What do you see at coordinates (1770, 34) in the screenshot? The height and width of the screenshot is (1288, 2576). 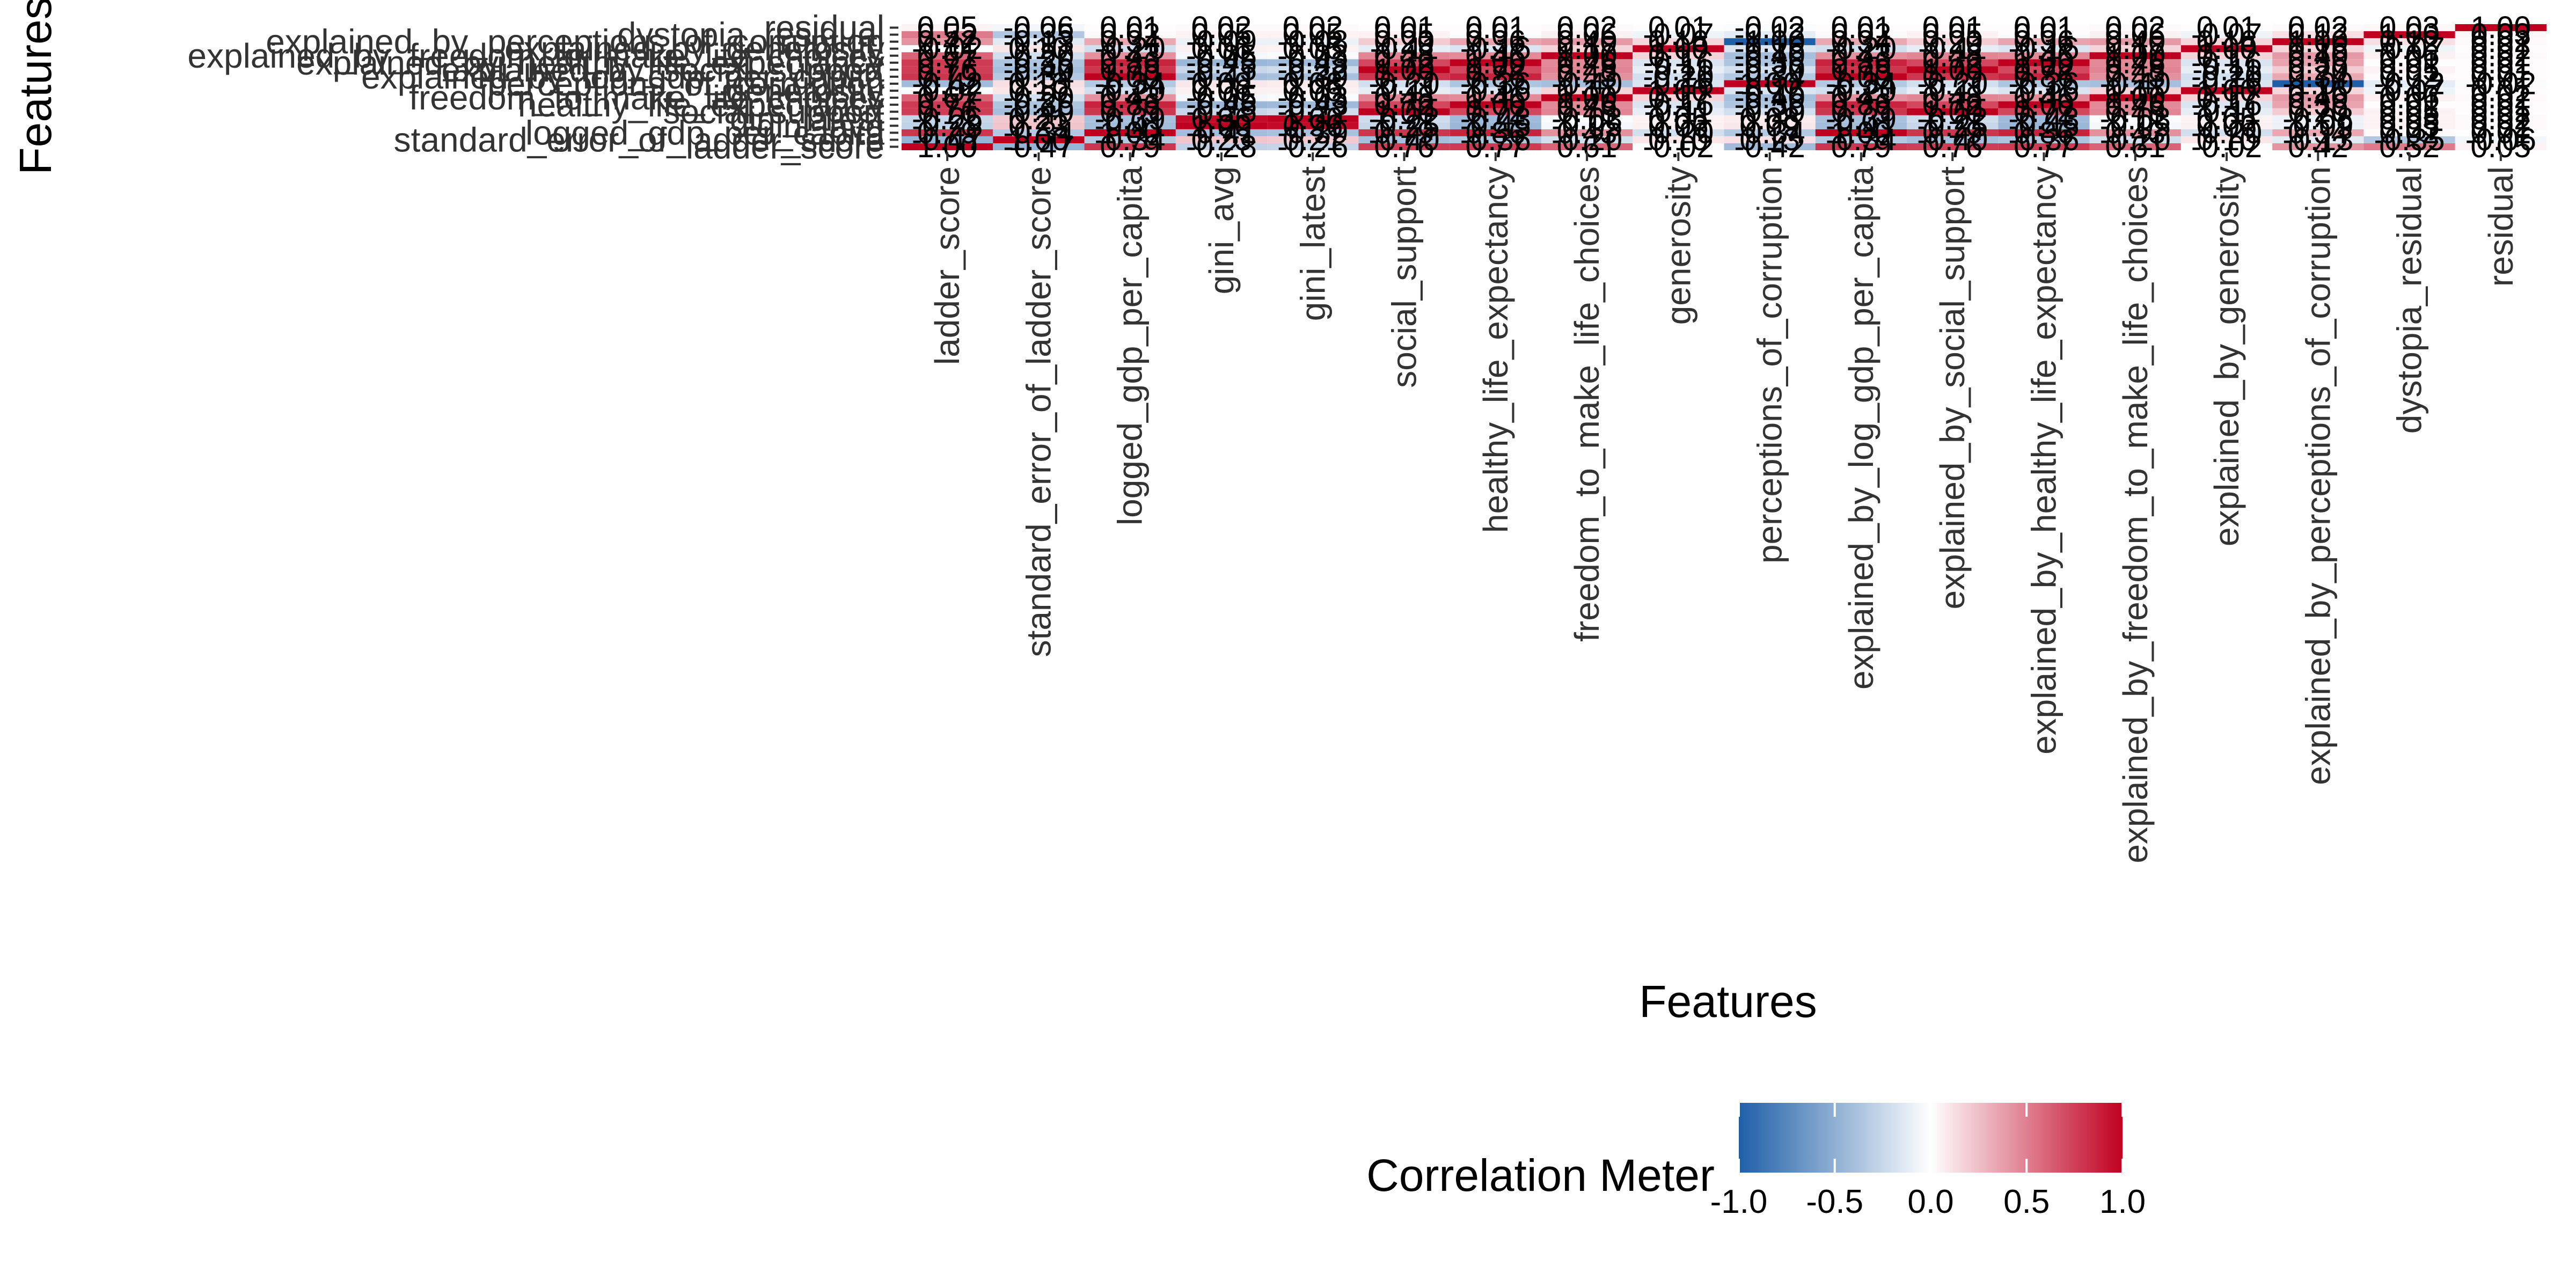 I see `cell-value-label: -0.12` at bounding box center [1770, 34].